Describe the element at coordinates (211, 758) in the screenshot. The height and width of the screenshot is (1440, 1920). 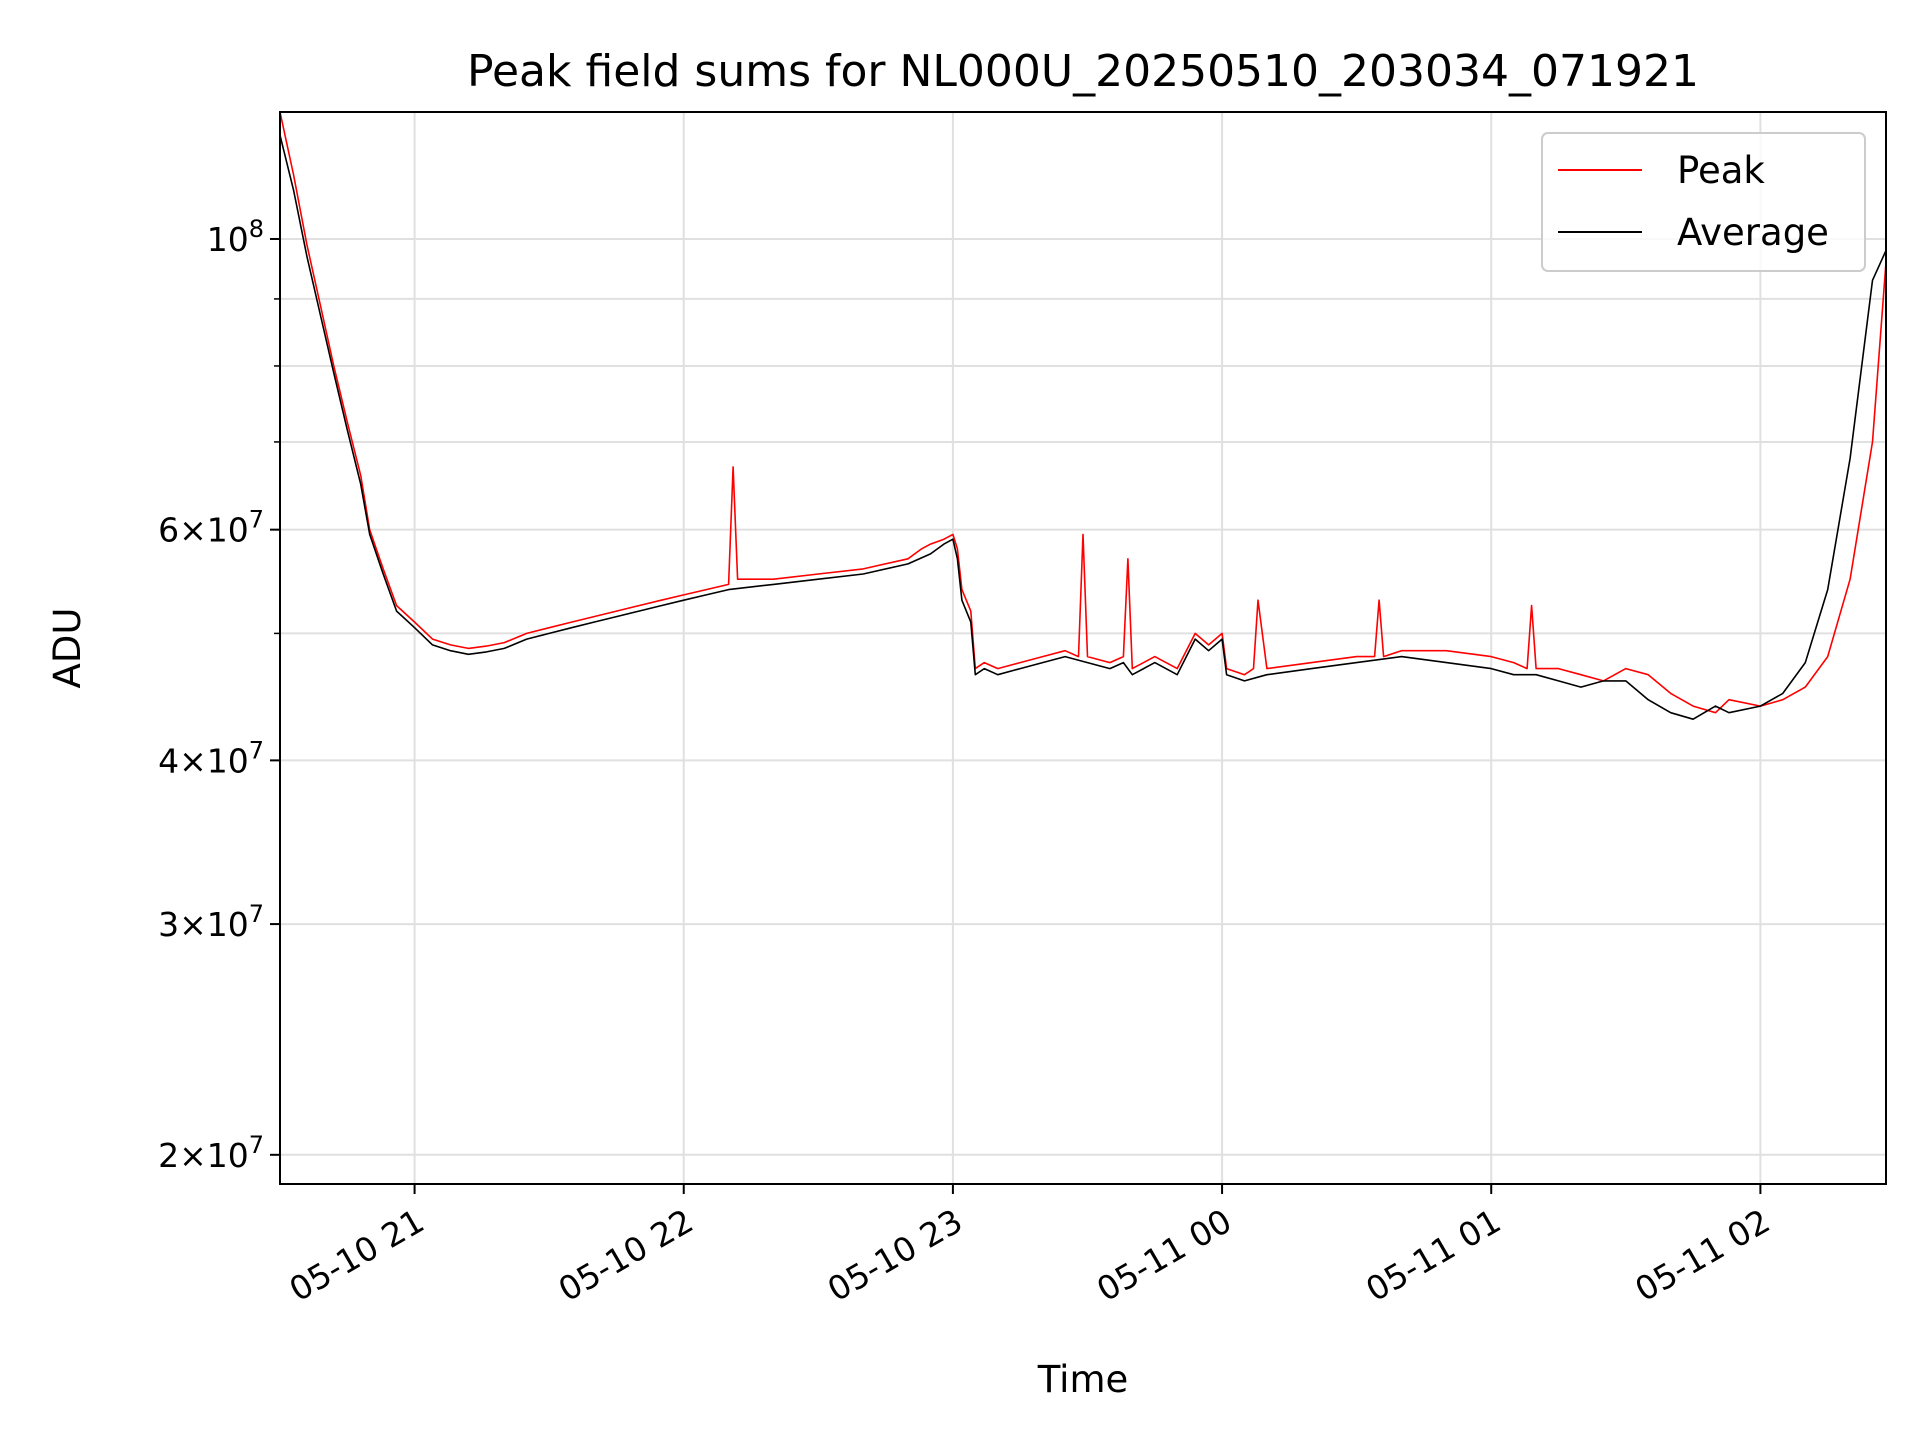
I see `y-tick-label: 4×107` at that location.